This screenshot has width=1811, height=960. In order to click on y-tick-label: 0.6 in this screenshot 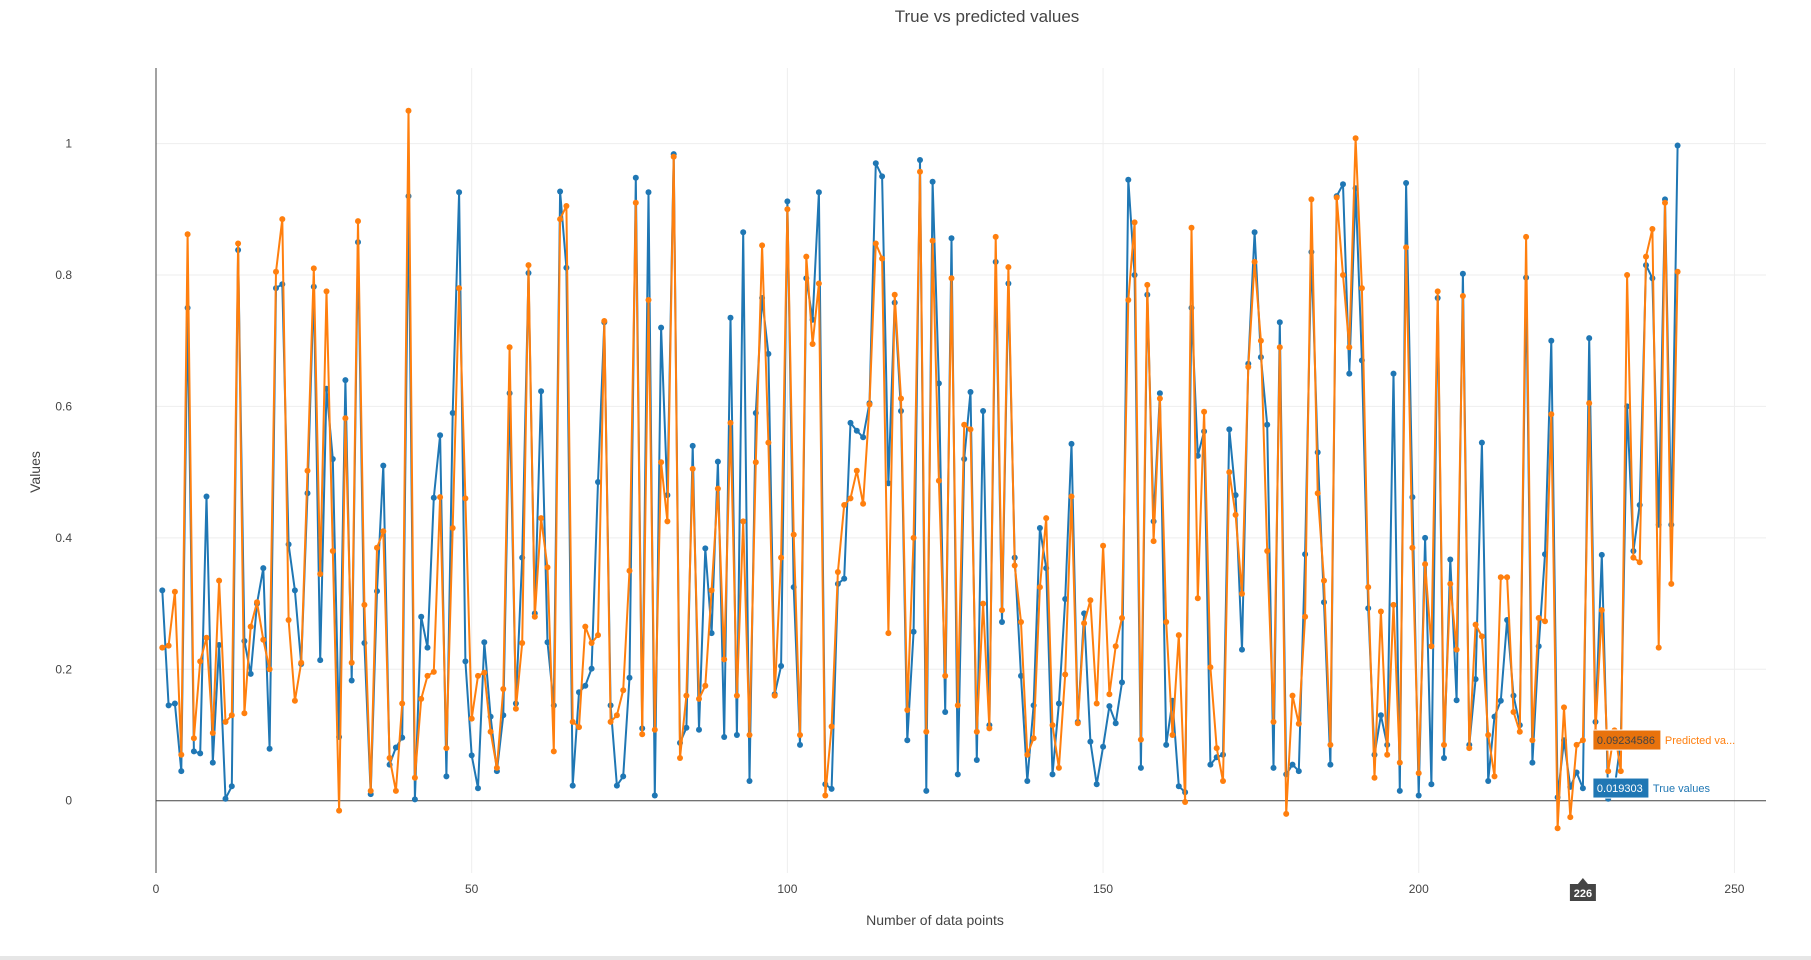, I will do `click(63, 406)`.